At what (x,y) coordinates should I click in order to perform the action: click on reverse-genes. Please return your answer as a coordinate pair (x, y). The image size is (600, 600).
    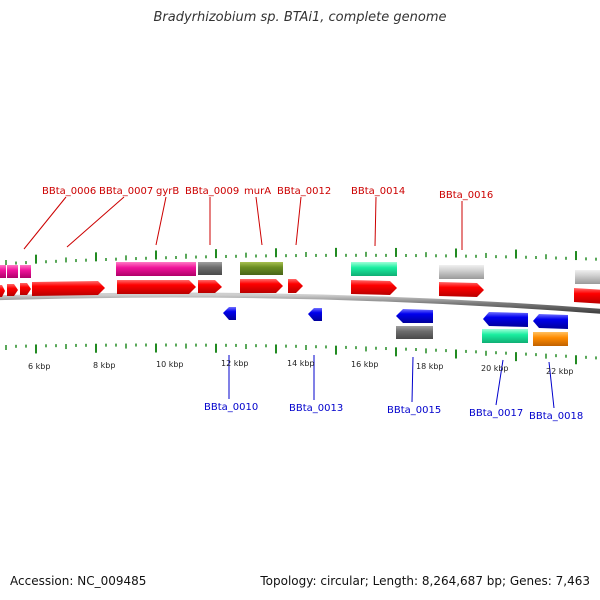
    Looking at the image, I should click on (395, 318).